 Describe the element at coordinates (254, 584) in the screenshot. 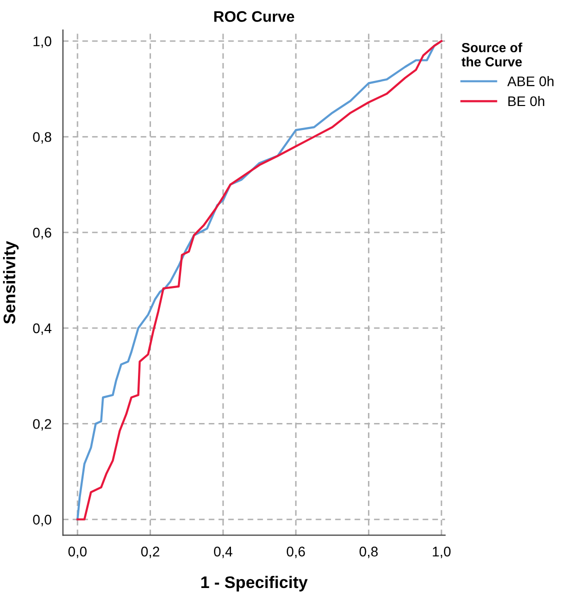

I see `x-axis-title: 1 - Specificity` at that location.